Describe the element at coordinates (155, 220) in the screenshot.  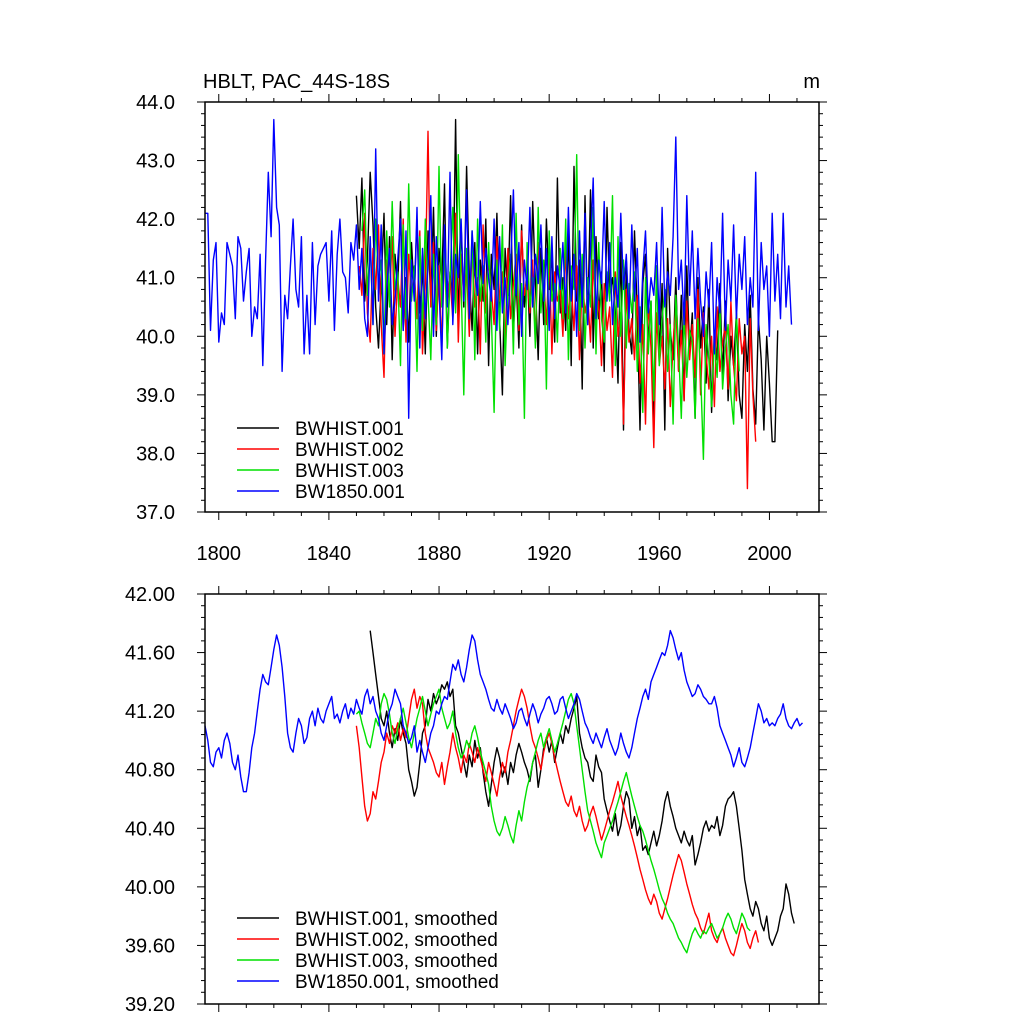
I see `y-tick-label: 42.0` at that location.